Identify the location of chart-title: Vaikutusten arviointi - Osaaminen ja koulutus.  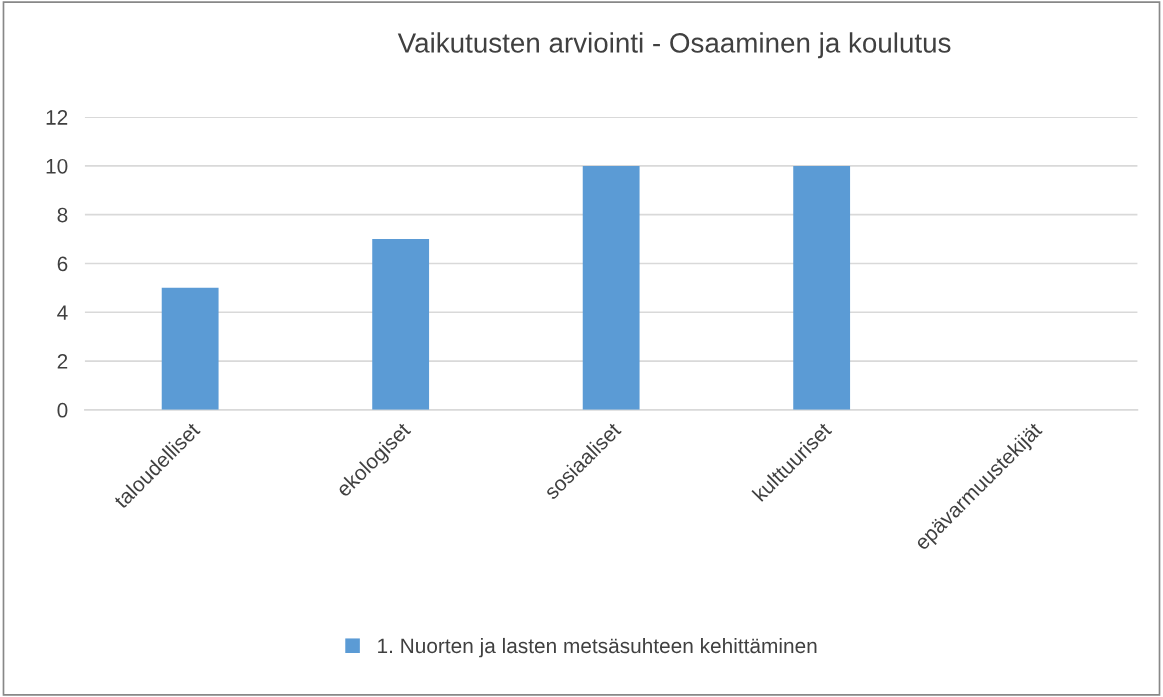
(674, 45).